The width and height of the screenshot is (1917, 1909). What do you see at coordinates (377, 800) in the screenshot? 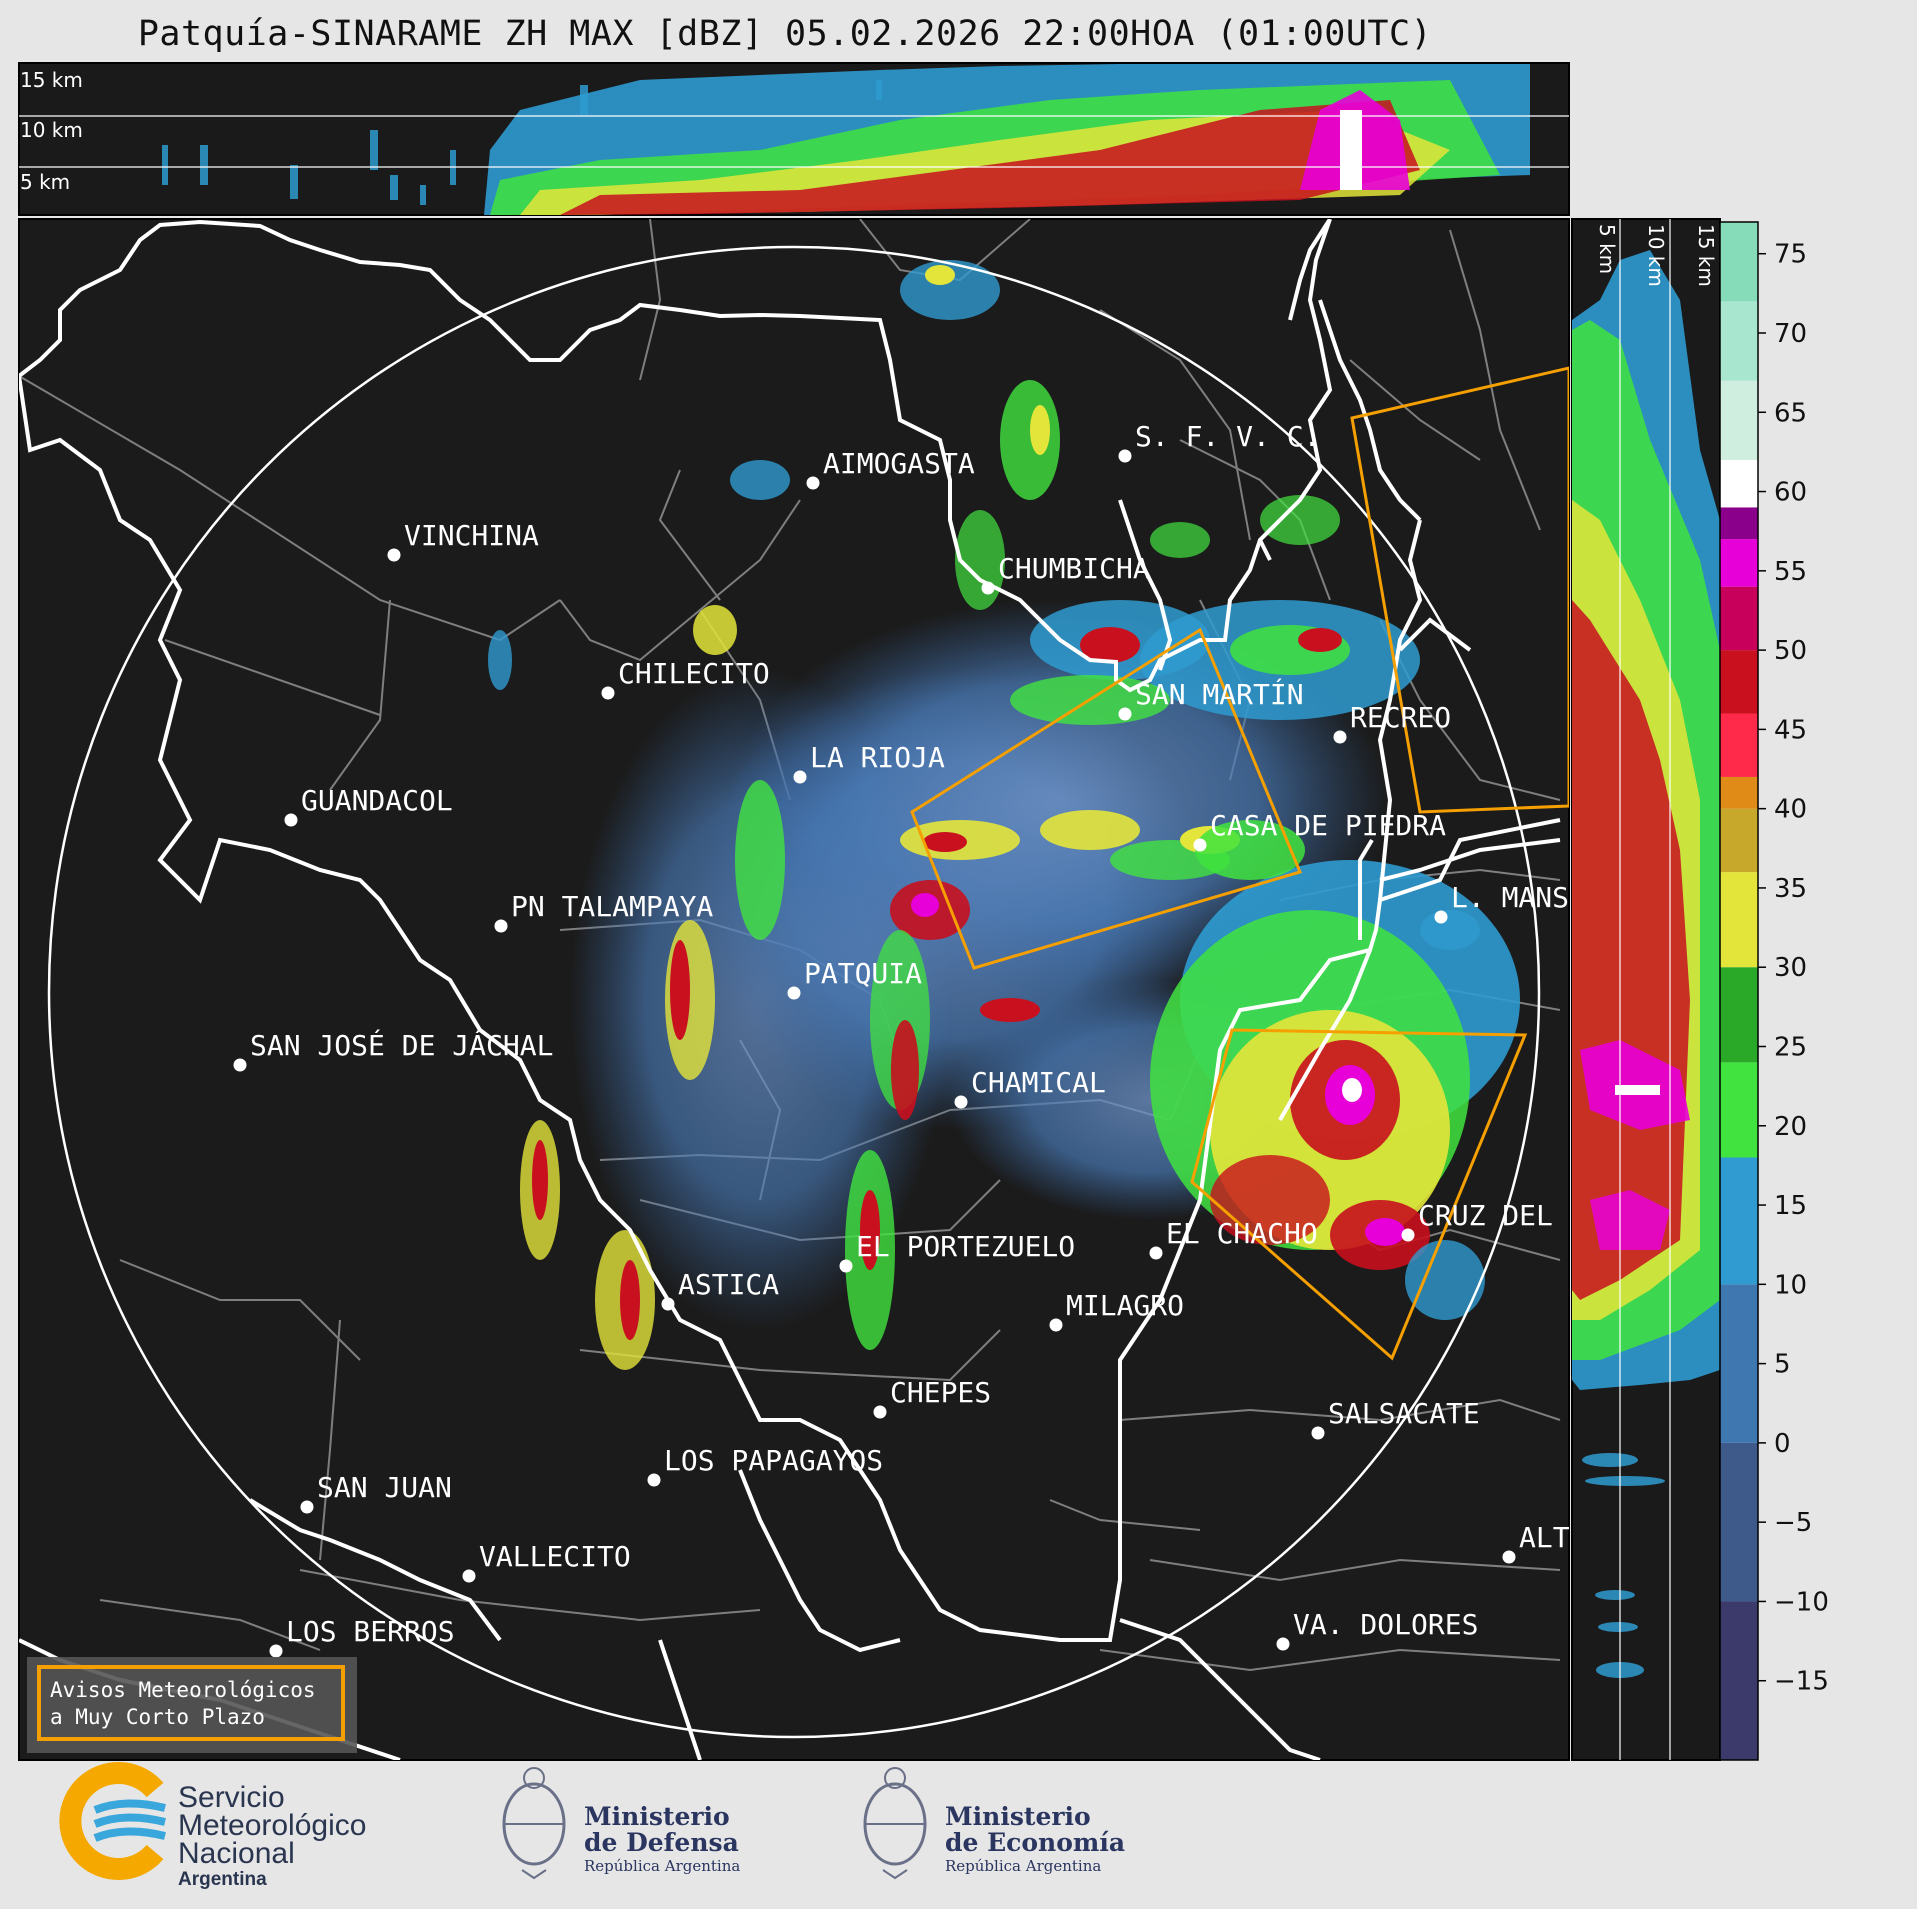
I see `place-label: GUANDACOL` at bounding box center [377, 800].